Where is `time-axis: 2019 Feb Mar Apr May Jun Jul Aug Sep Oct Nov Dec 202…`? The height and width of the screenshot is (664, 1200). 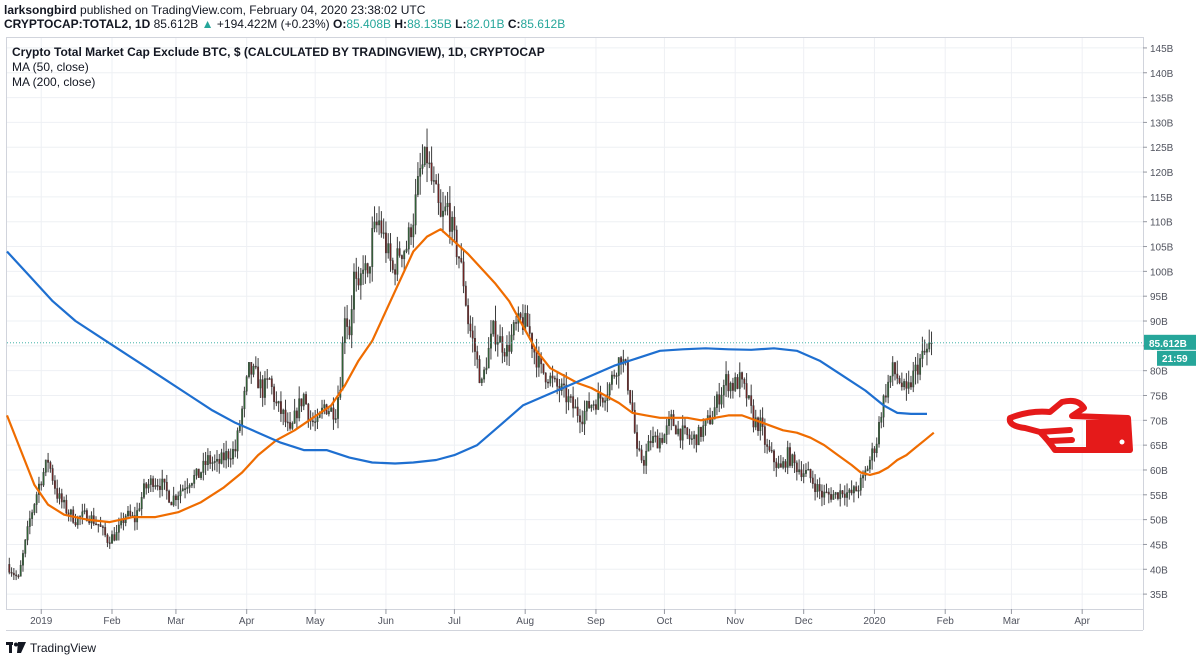 time-axis: 2019 Feb Mar Apr May Jun Jul Aug Sep Oct Nov Dec 202… is located at coordinates (560, 618).